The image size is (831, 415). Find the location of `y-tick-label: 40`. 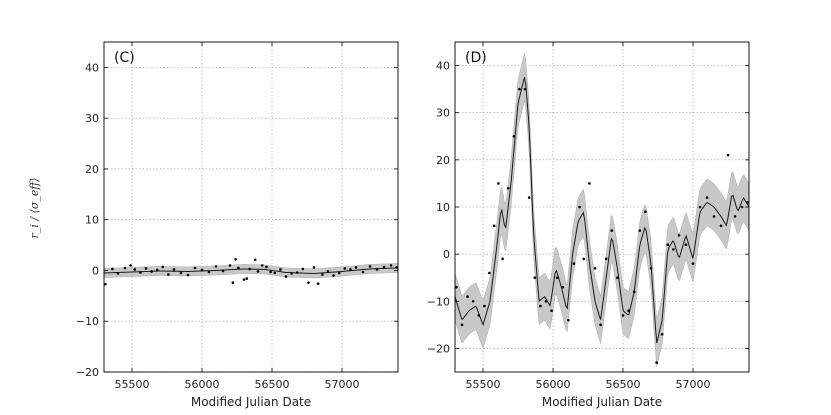

y-tick-label: 40 is located at coordinates (443, 66).